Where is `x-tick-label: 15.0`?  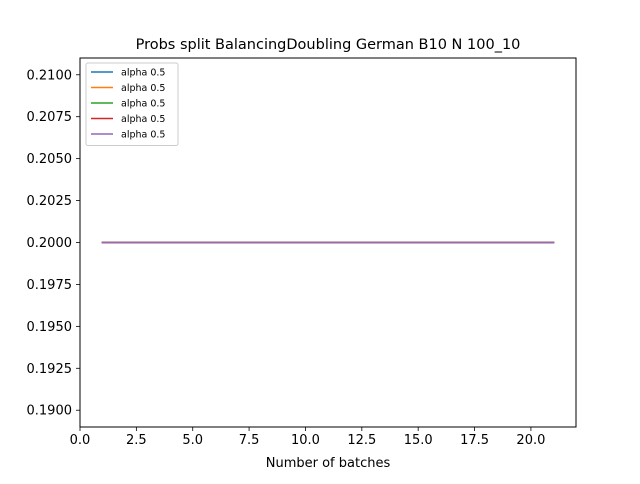 x-tick-label: 15.0 is located at coordinates (418, 440).